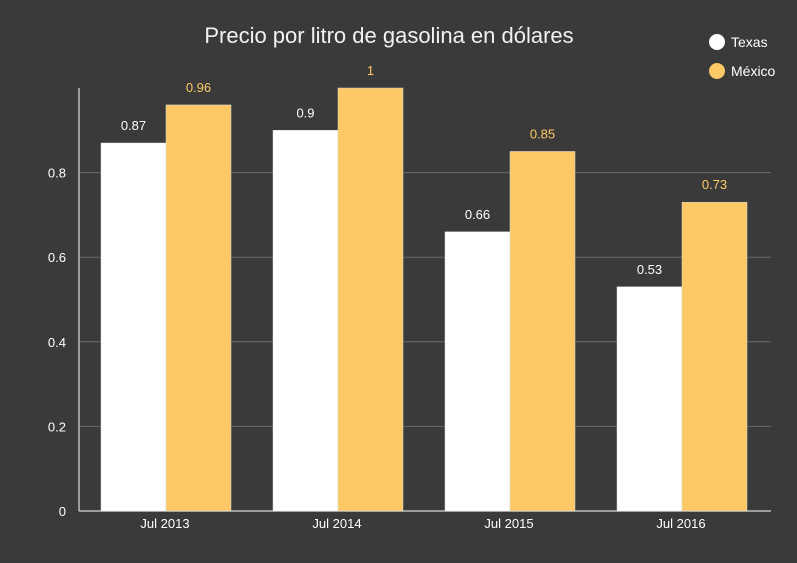 The width and height of the screenshot is (797, 563). I want to click on x-tick-label: Jul 2016, so click(680, 523).